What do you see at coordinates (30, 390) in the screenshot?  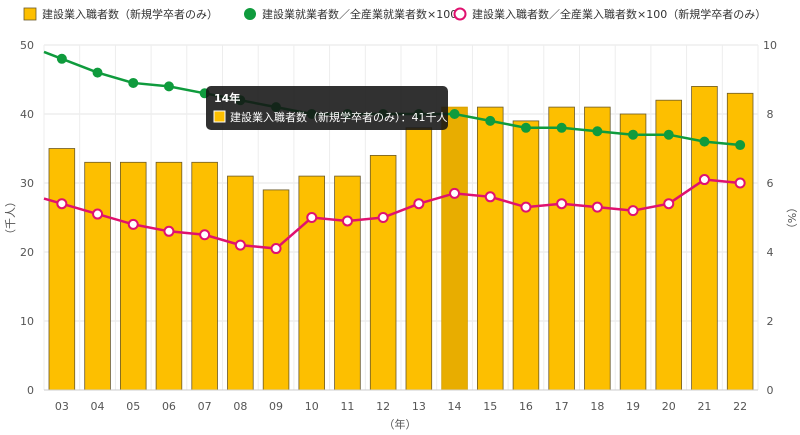 I see `y-left-tick-label: 0` at bounding box center [30, 390].